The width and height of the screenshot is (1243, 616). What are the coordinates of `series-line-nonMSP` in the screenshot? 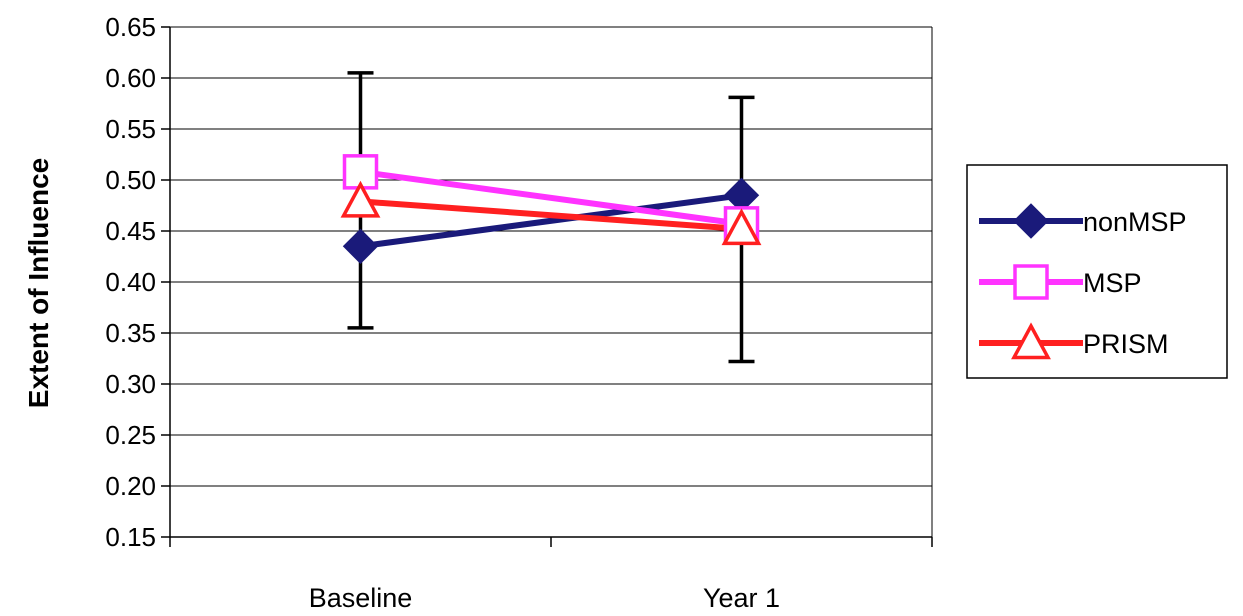 It's located at (551, 221).